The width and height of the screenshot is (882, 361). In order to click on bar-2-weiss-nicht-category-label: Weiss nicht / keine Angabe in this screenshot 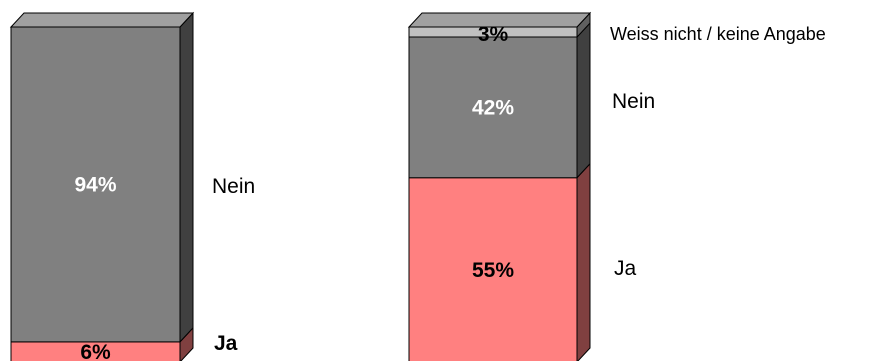, I will do `click(718, 34)`.